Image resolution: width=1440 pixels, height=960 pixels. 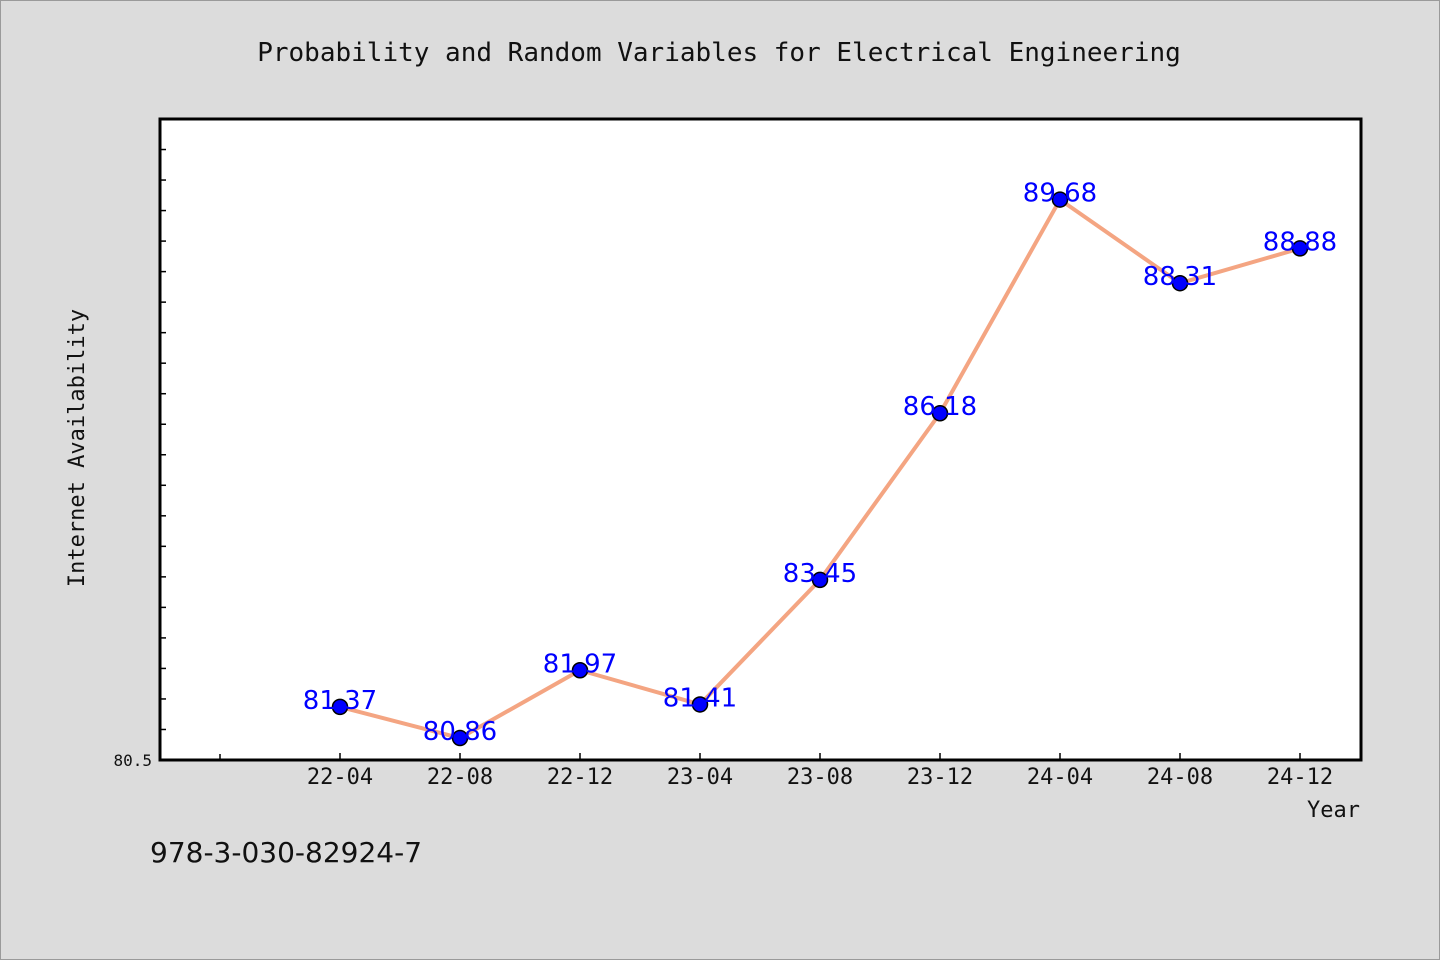 I want to click on data-label: 88.88, so click(x=1300, y=242).